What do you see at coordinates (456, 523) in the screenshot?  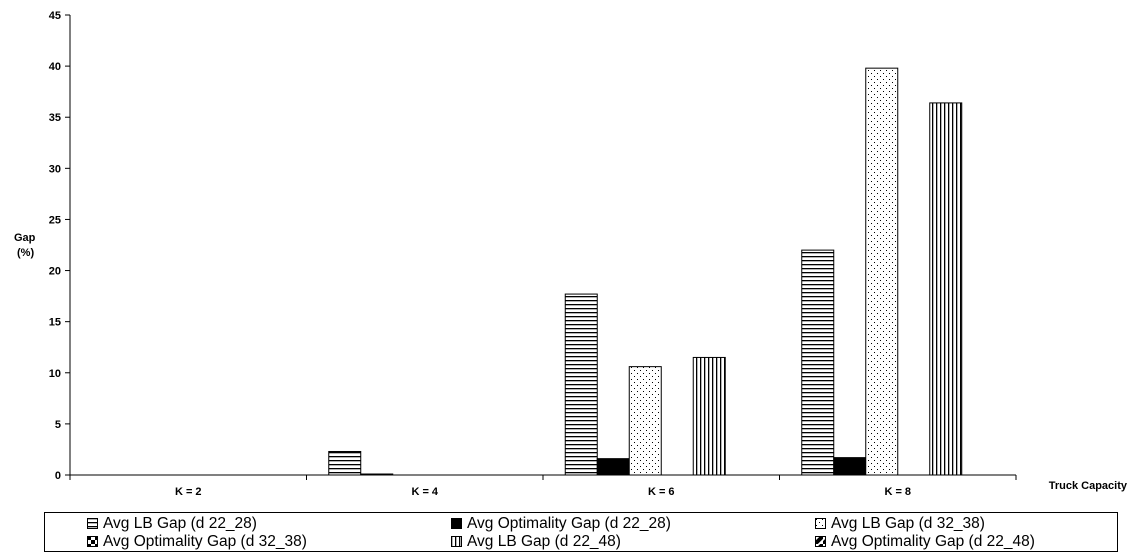 I see `solid-swatch-icon` at bounding box center [456, 523].